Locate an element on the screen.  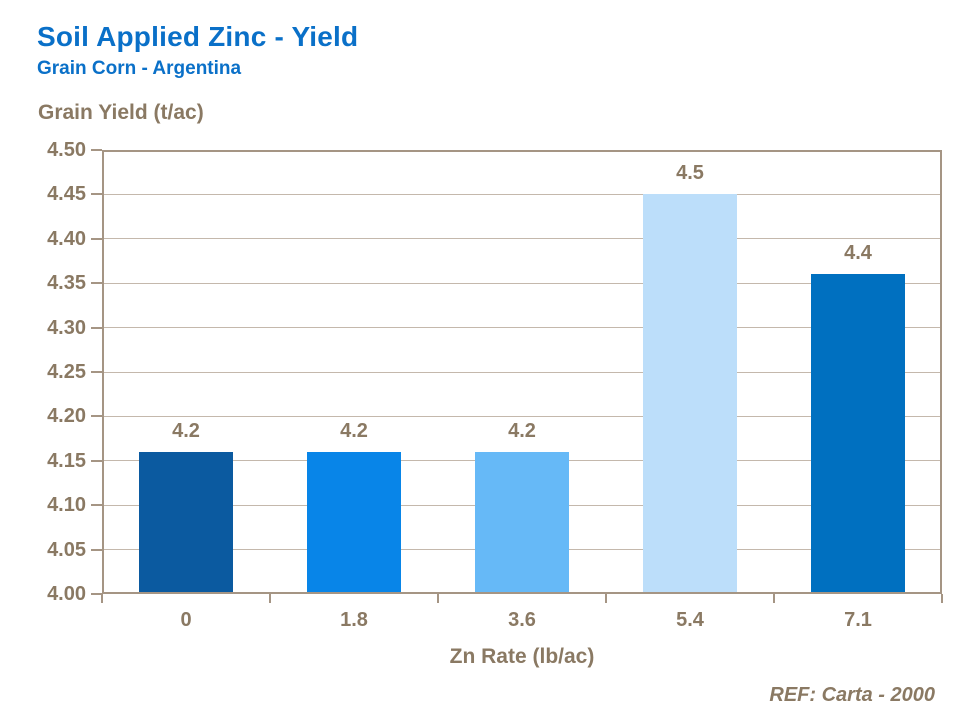
x-axis-title: Zn Rate (lb/ac) is located at coordinates (522, 656).